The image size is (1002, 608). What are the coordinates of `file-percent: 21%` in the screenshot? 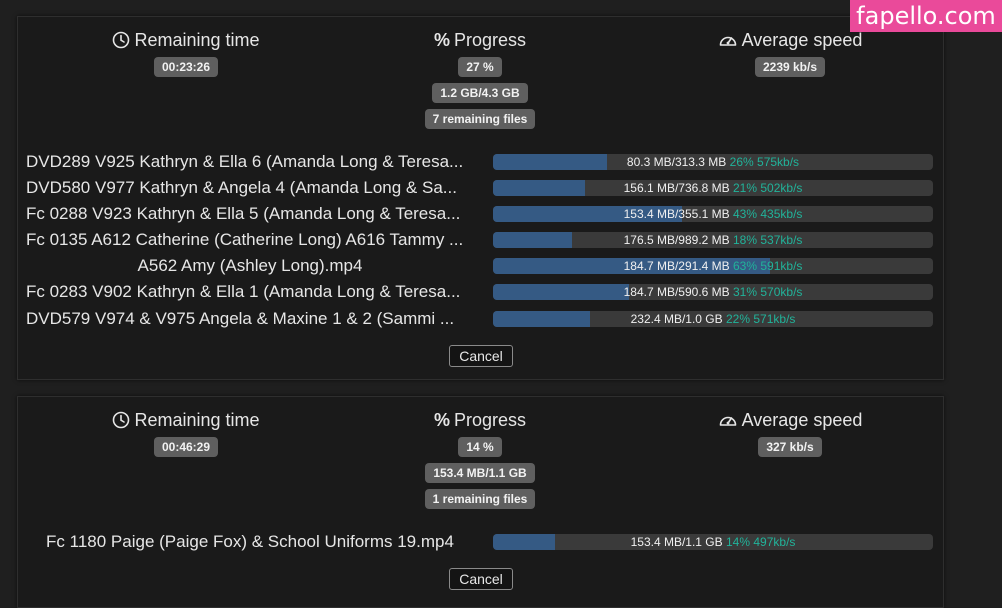 It's located at (745, 188).